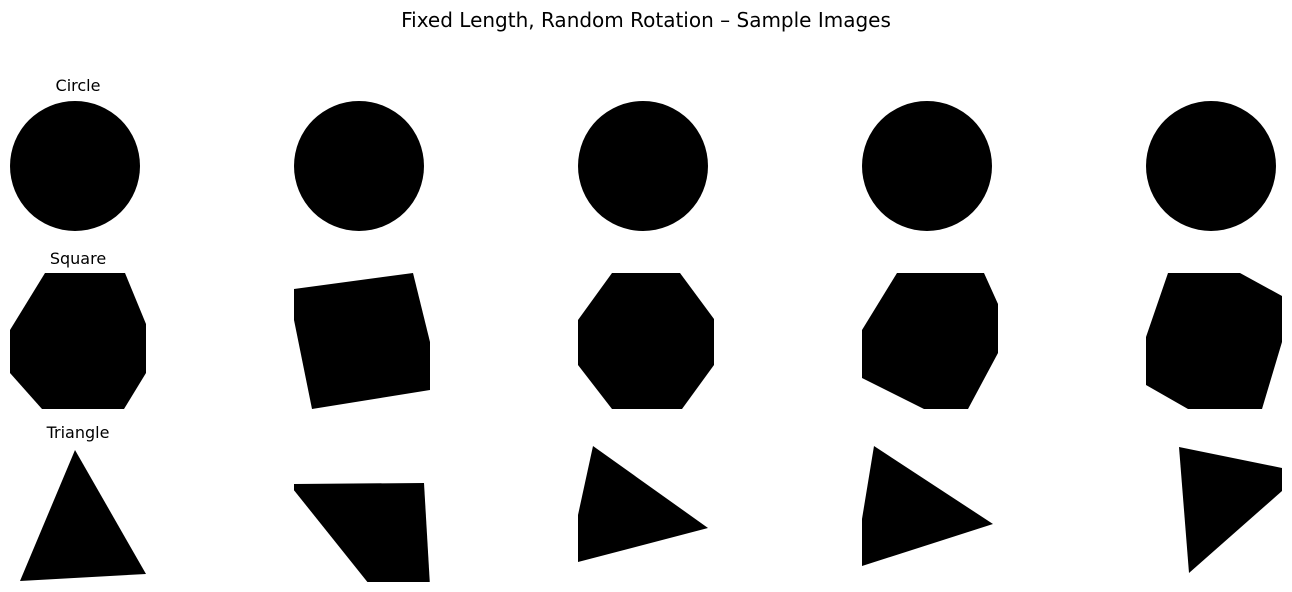 The height and width of the screenshot is (592, 1292). I want to click on row-label-circle: Circle, so click(78, 85).